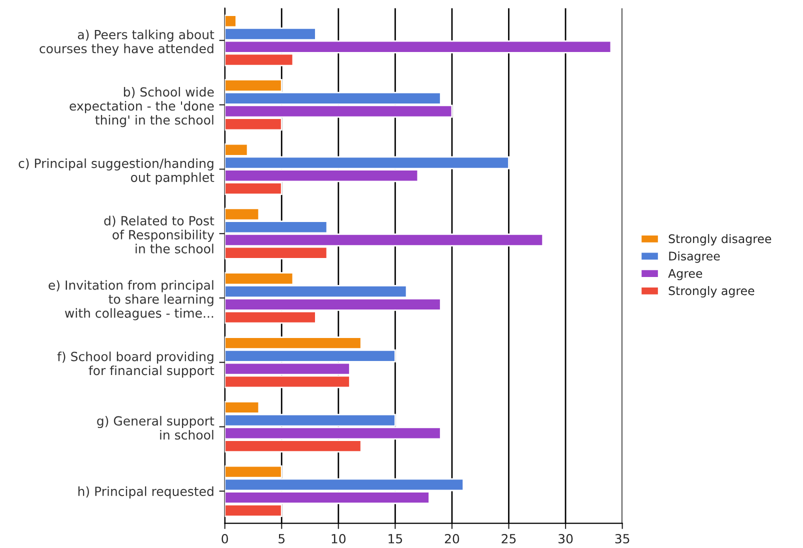 This screenshot has height=548, width=803. Describe the element at coordinates (685, 274) in the screenshot. I see `legend-label: Agree` at that location.